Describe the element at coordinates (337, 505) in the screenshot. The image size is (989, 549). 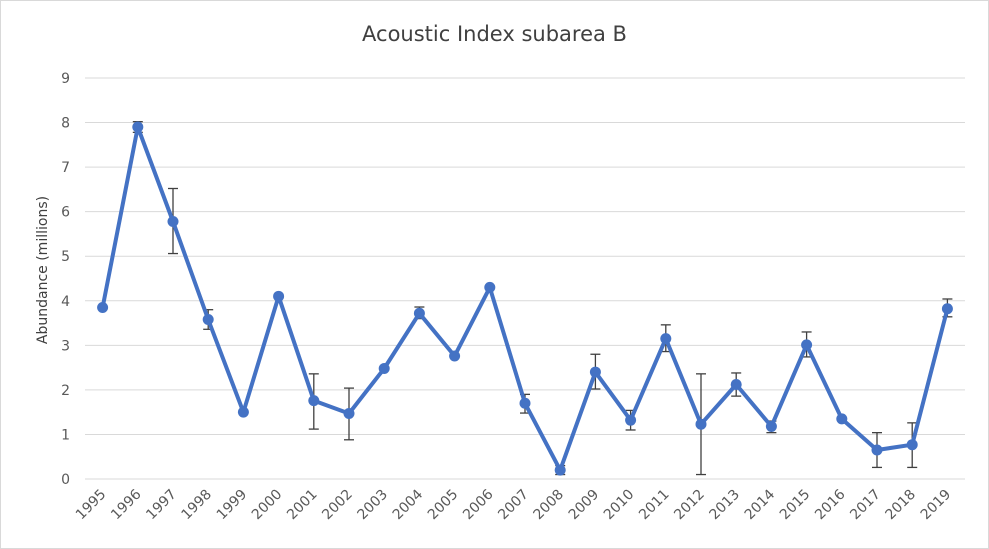
I see `x-tick-label: 2002` at that location.